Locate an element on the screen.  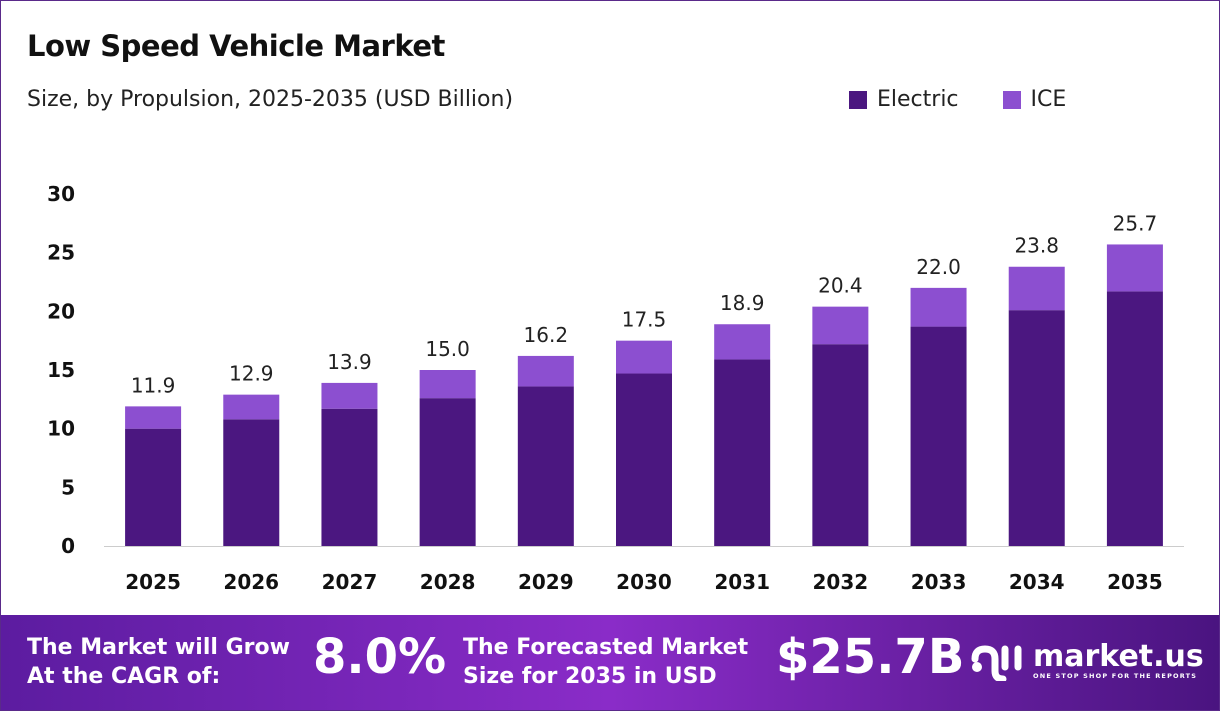
x-tick-label: 2026 is located at coordinates (251, 582).